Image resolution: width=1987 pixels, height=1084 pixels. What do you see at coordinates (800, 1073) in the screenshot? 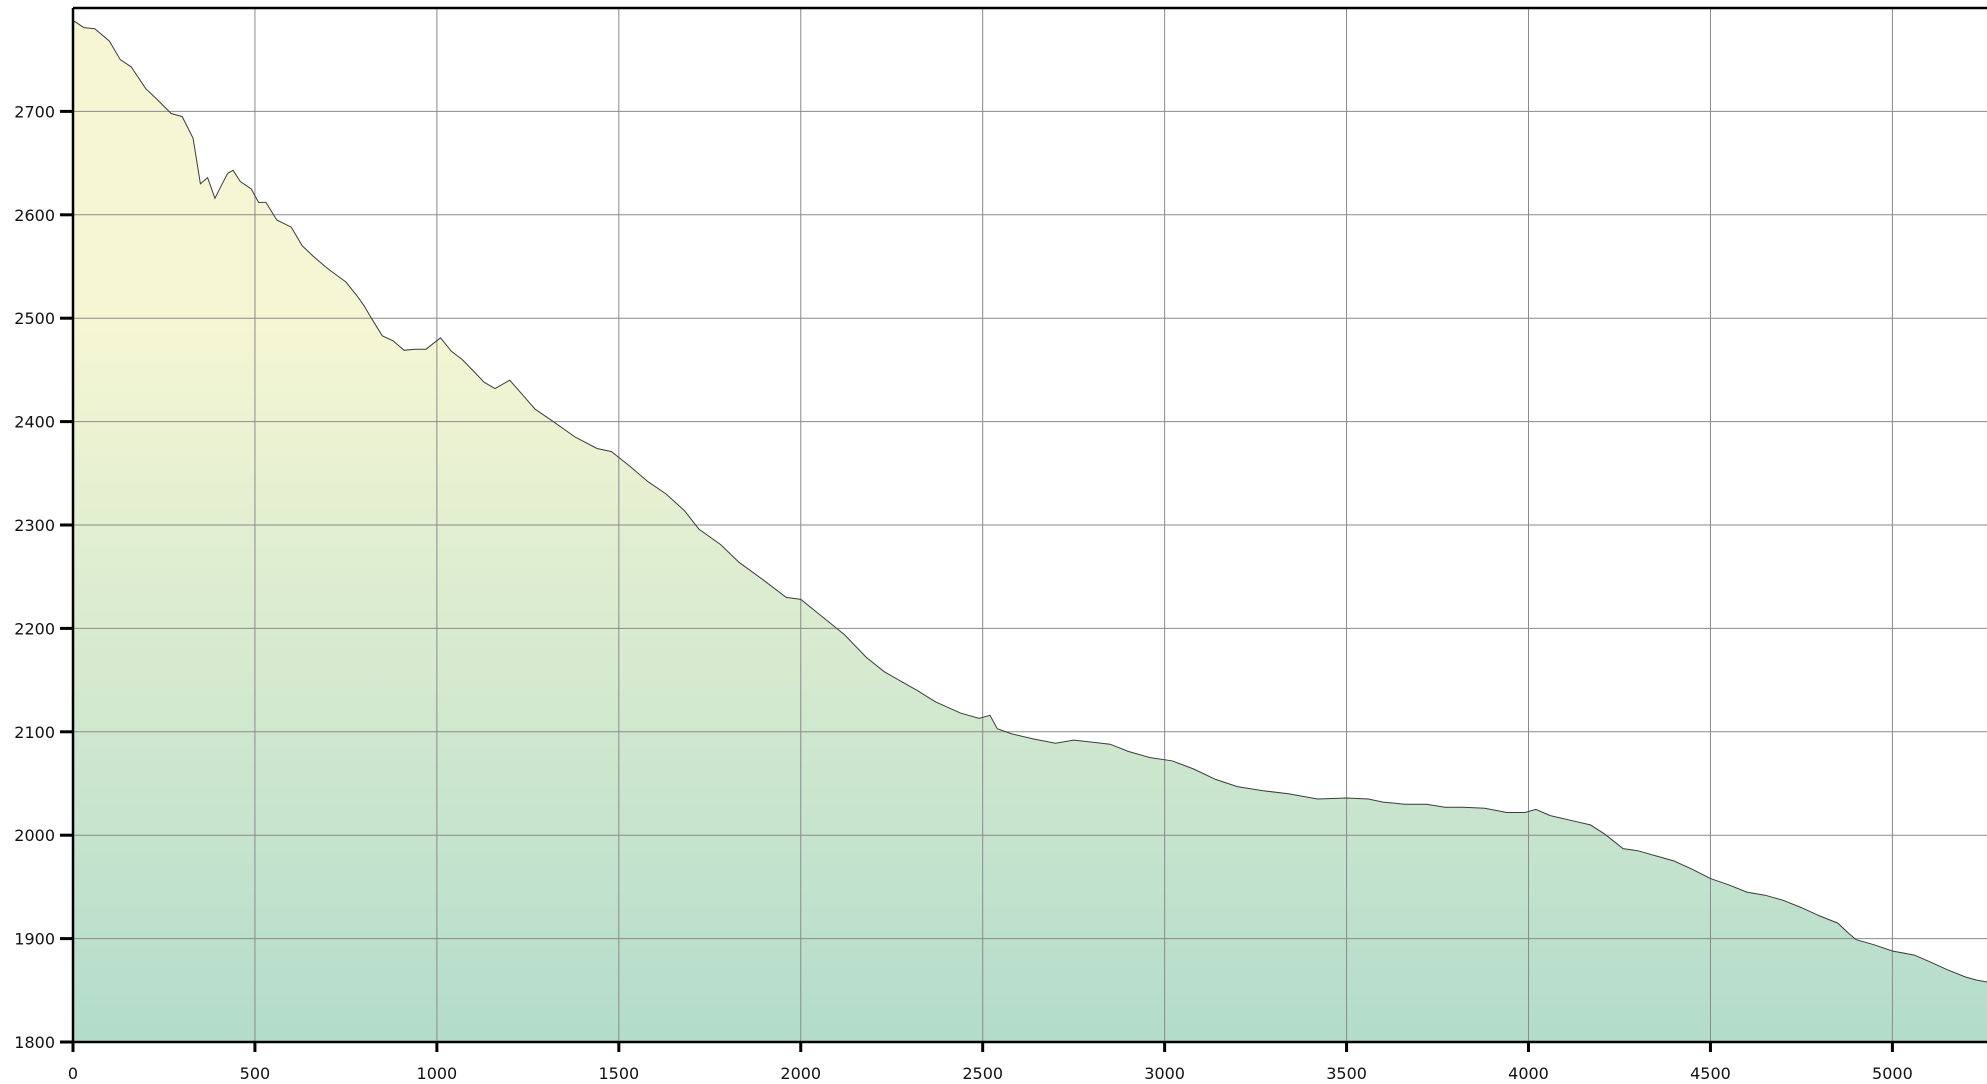
I see `x-tick-label: 2000` at bounding box center [800, 1073].